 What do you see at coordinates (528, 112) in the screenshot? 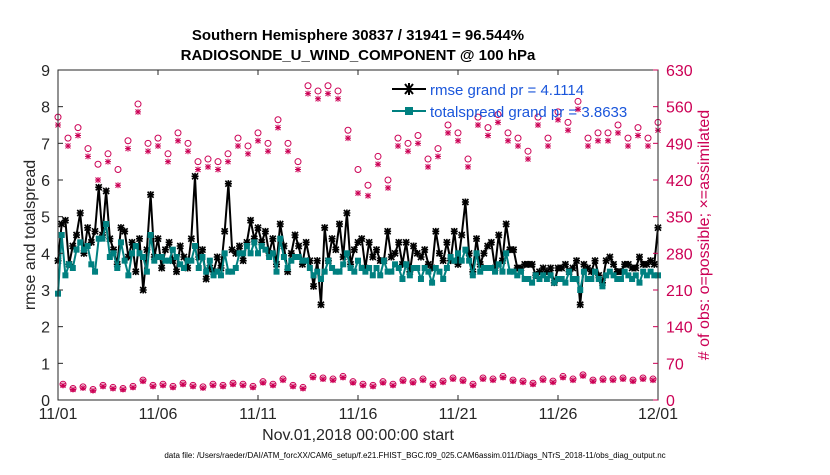
I see `legend-entry-spread: totalspread grand pr = 3.8633` at bounding box center [528, 112].